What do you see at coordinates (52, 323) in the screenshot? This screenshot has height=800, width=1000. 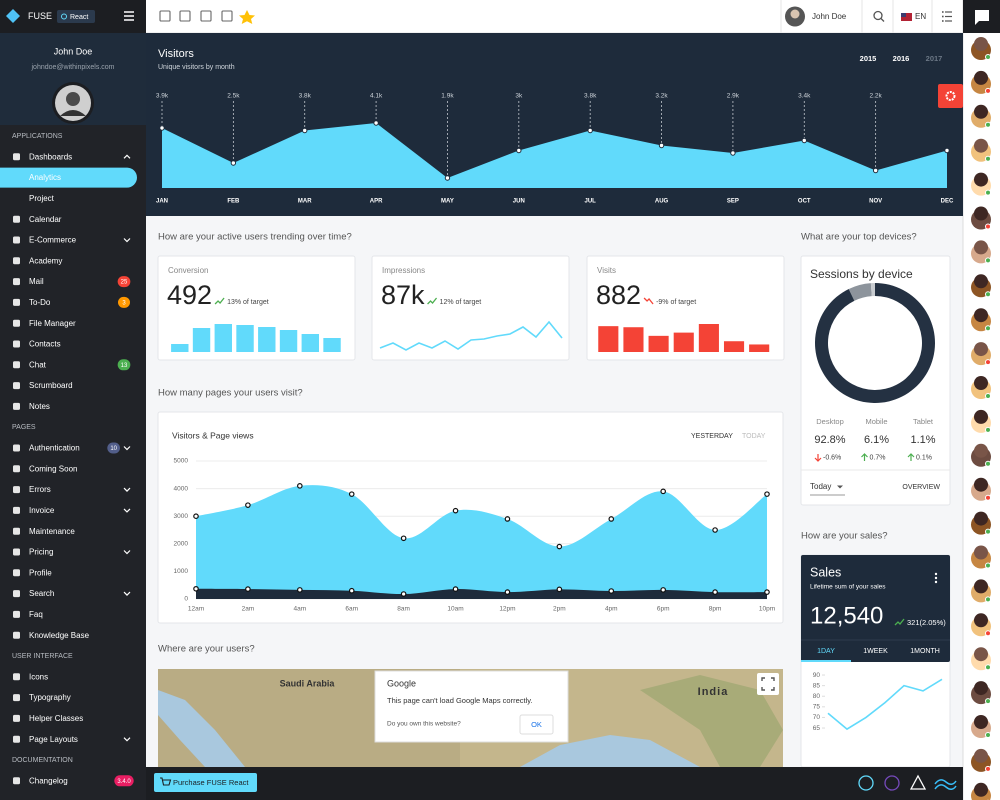 I see `nav-item: File Manager` at bounding box center [52, 323].